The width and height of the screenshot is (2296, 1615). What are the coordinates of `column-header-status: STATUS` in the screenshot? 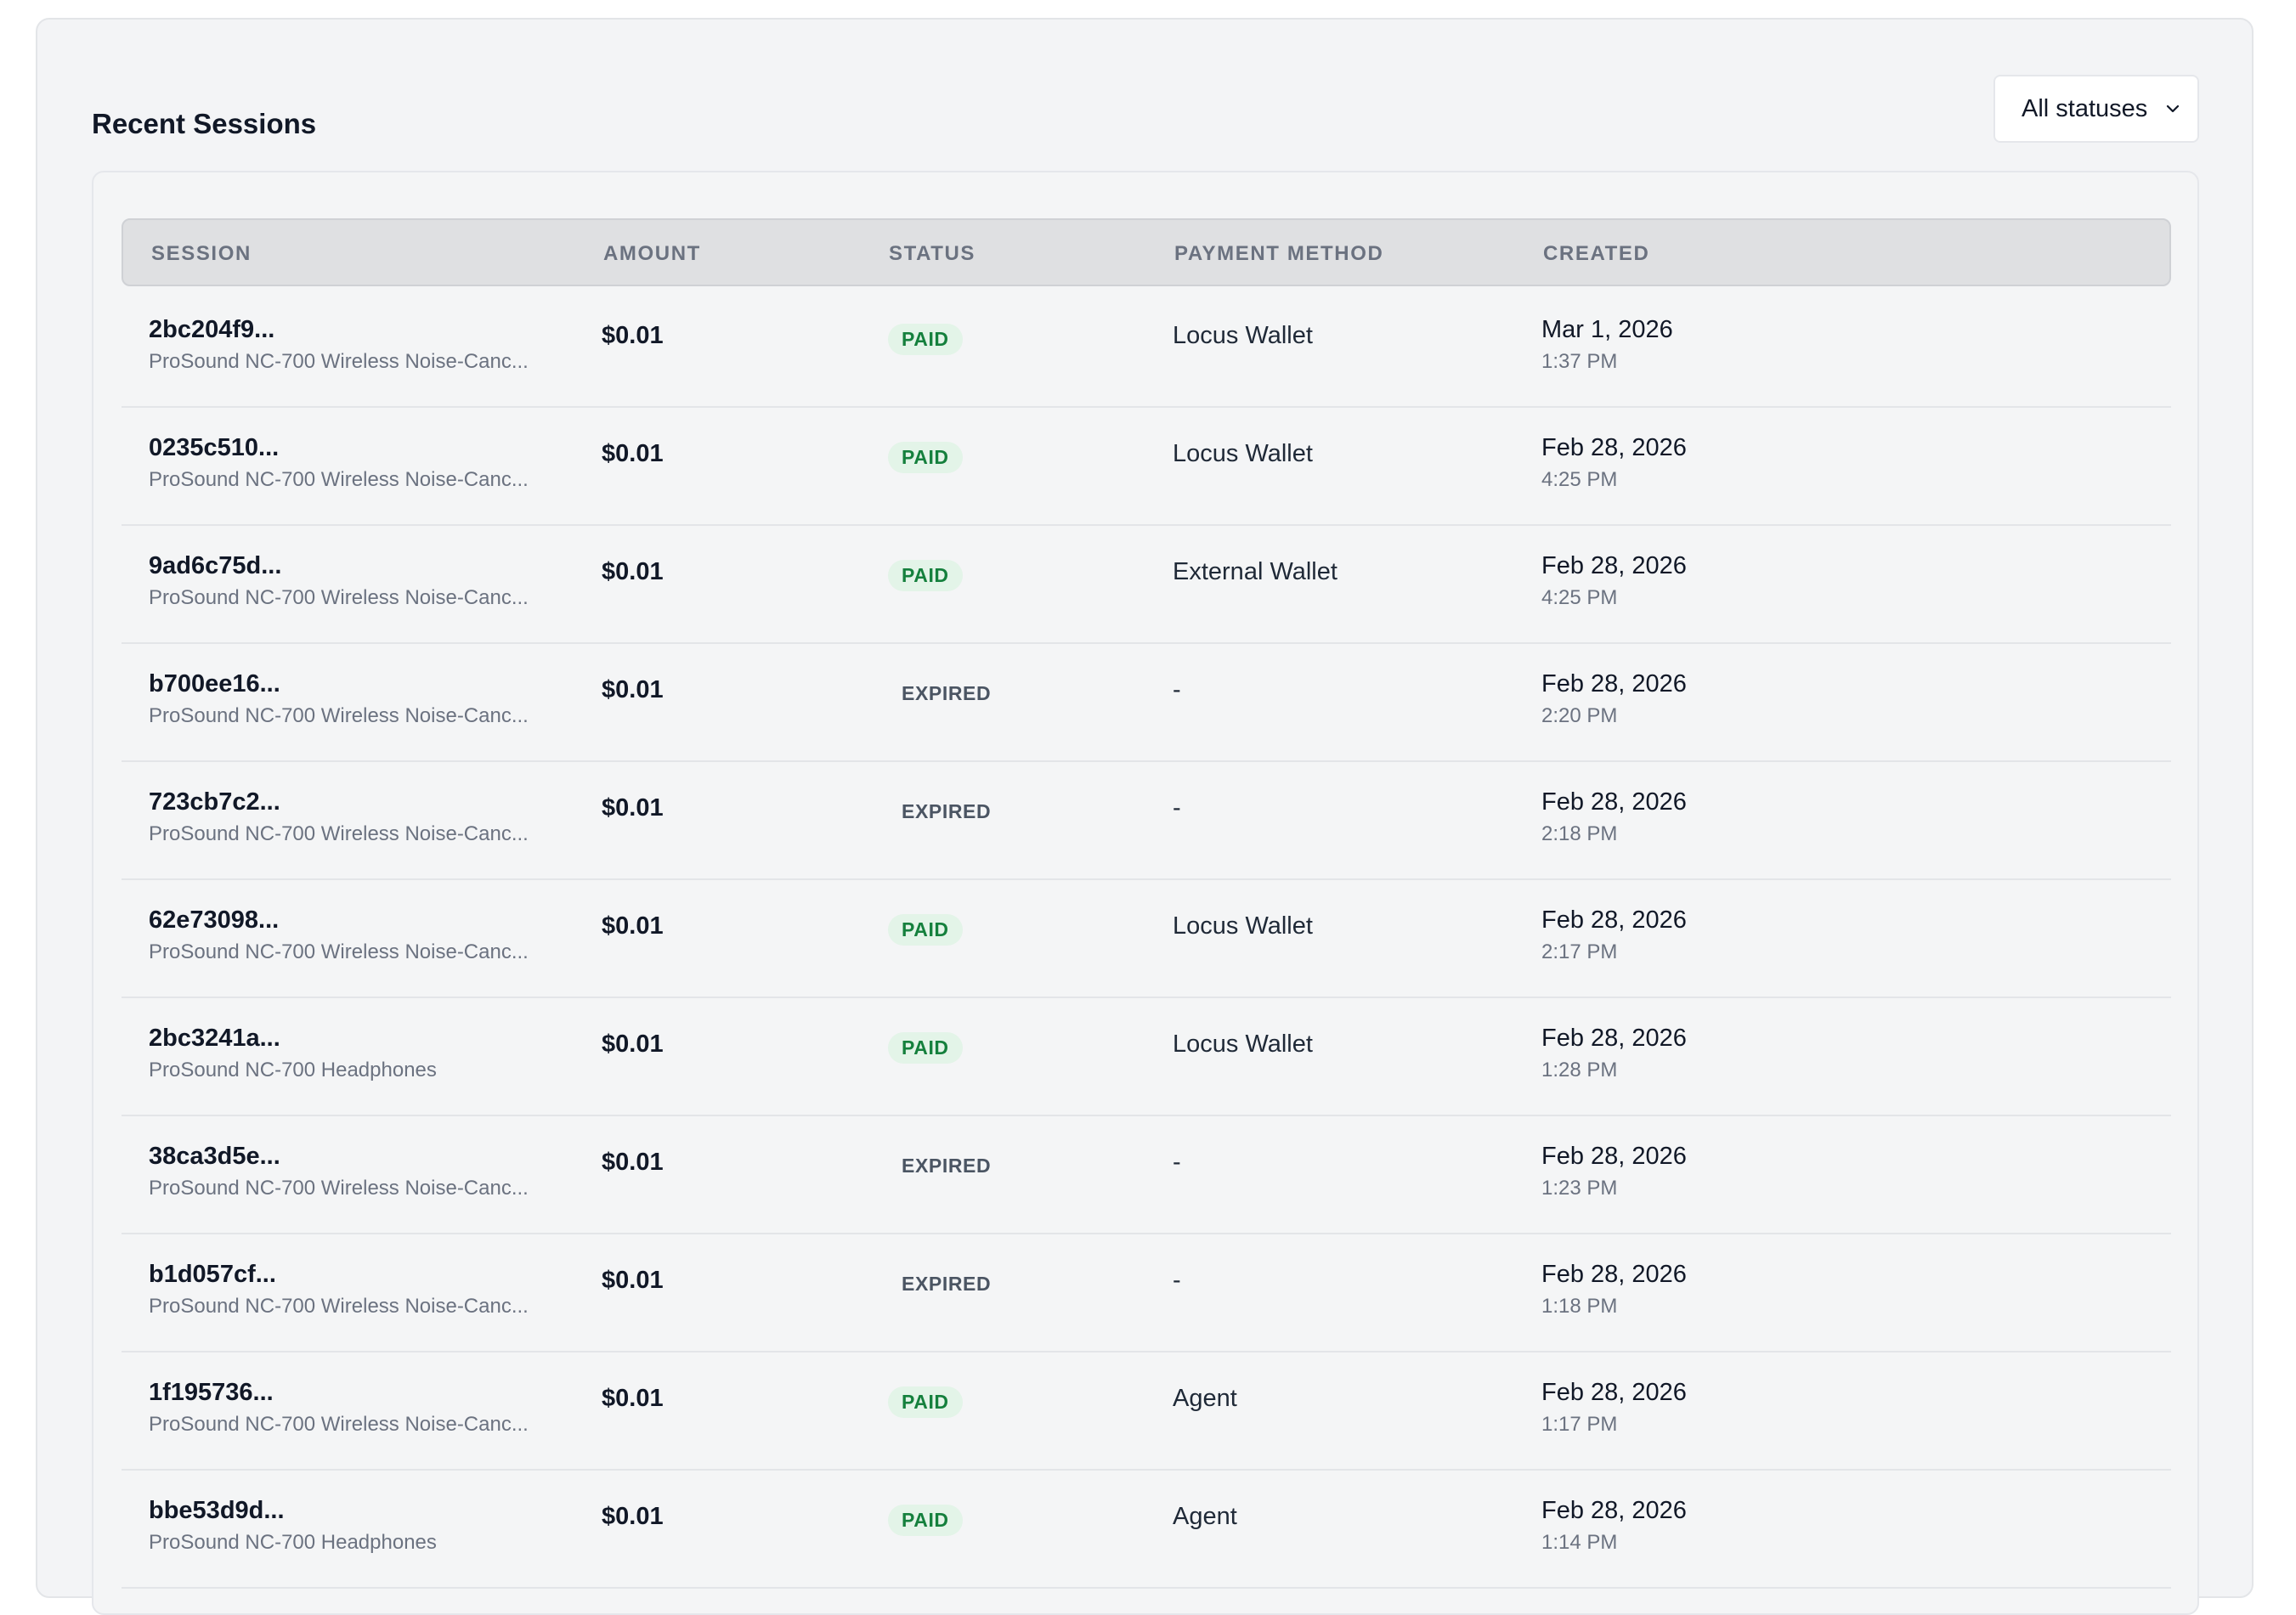 It's located at (932, 253).